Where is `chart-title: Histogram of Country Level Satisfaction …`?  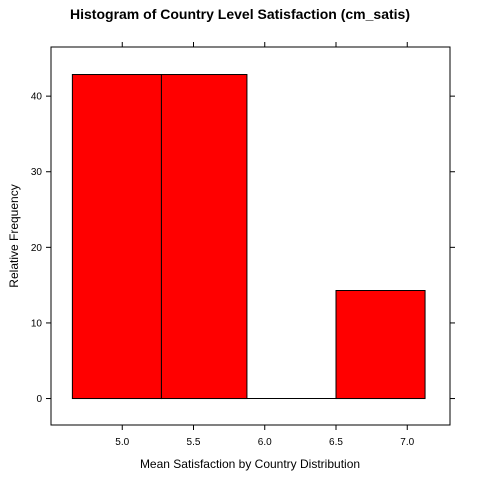 chart-title: Histogram of Country Level Satisfaction … is located at coordinates (240, 14).